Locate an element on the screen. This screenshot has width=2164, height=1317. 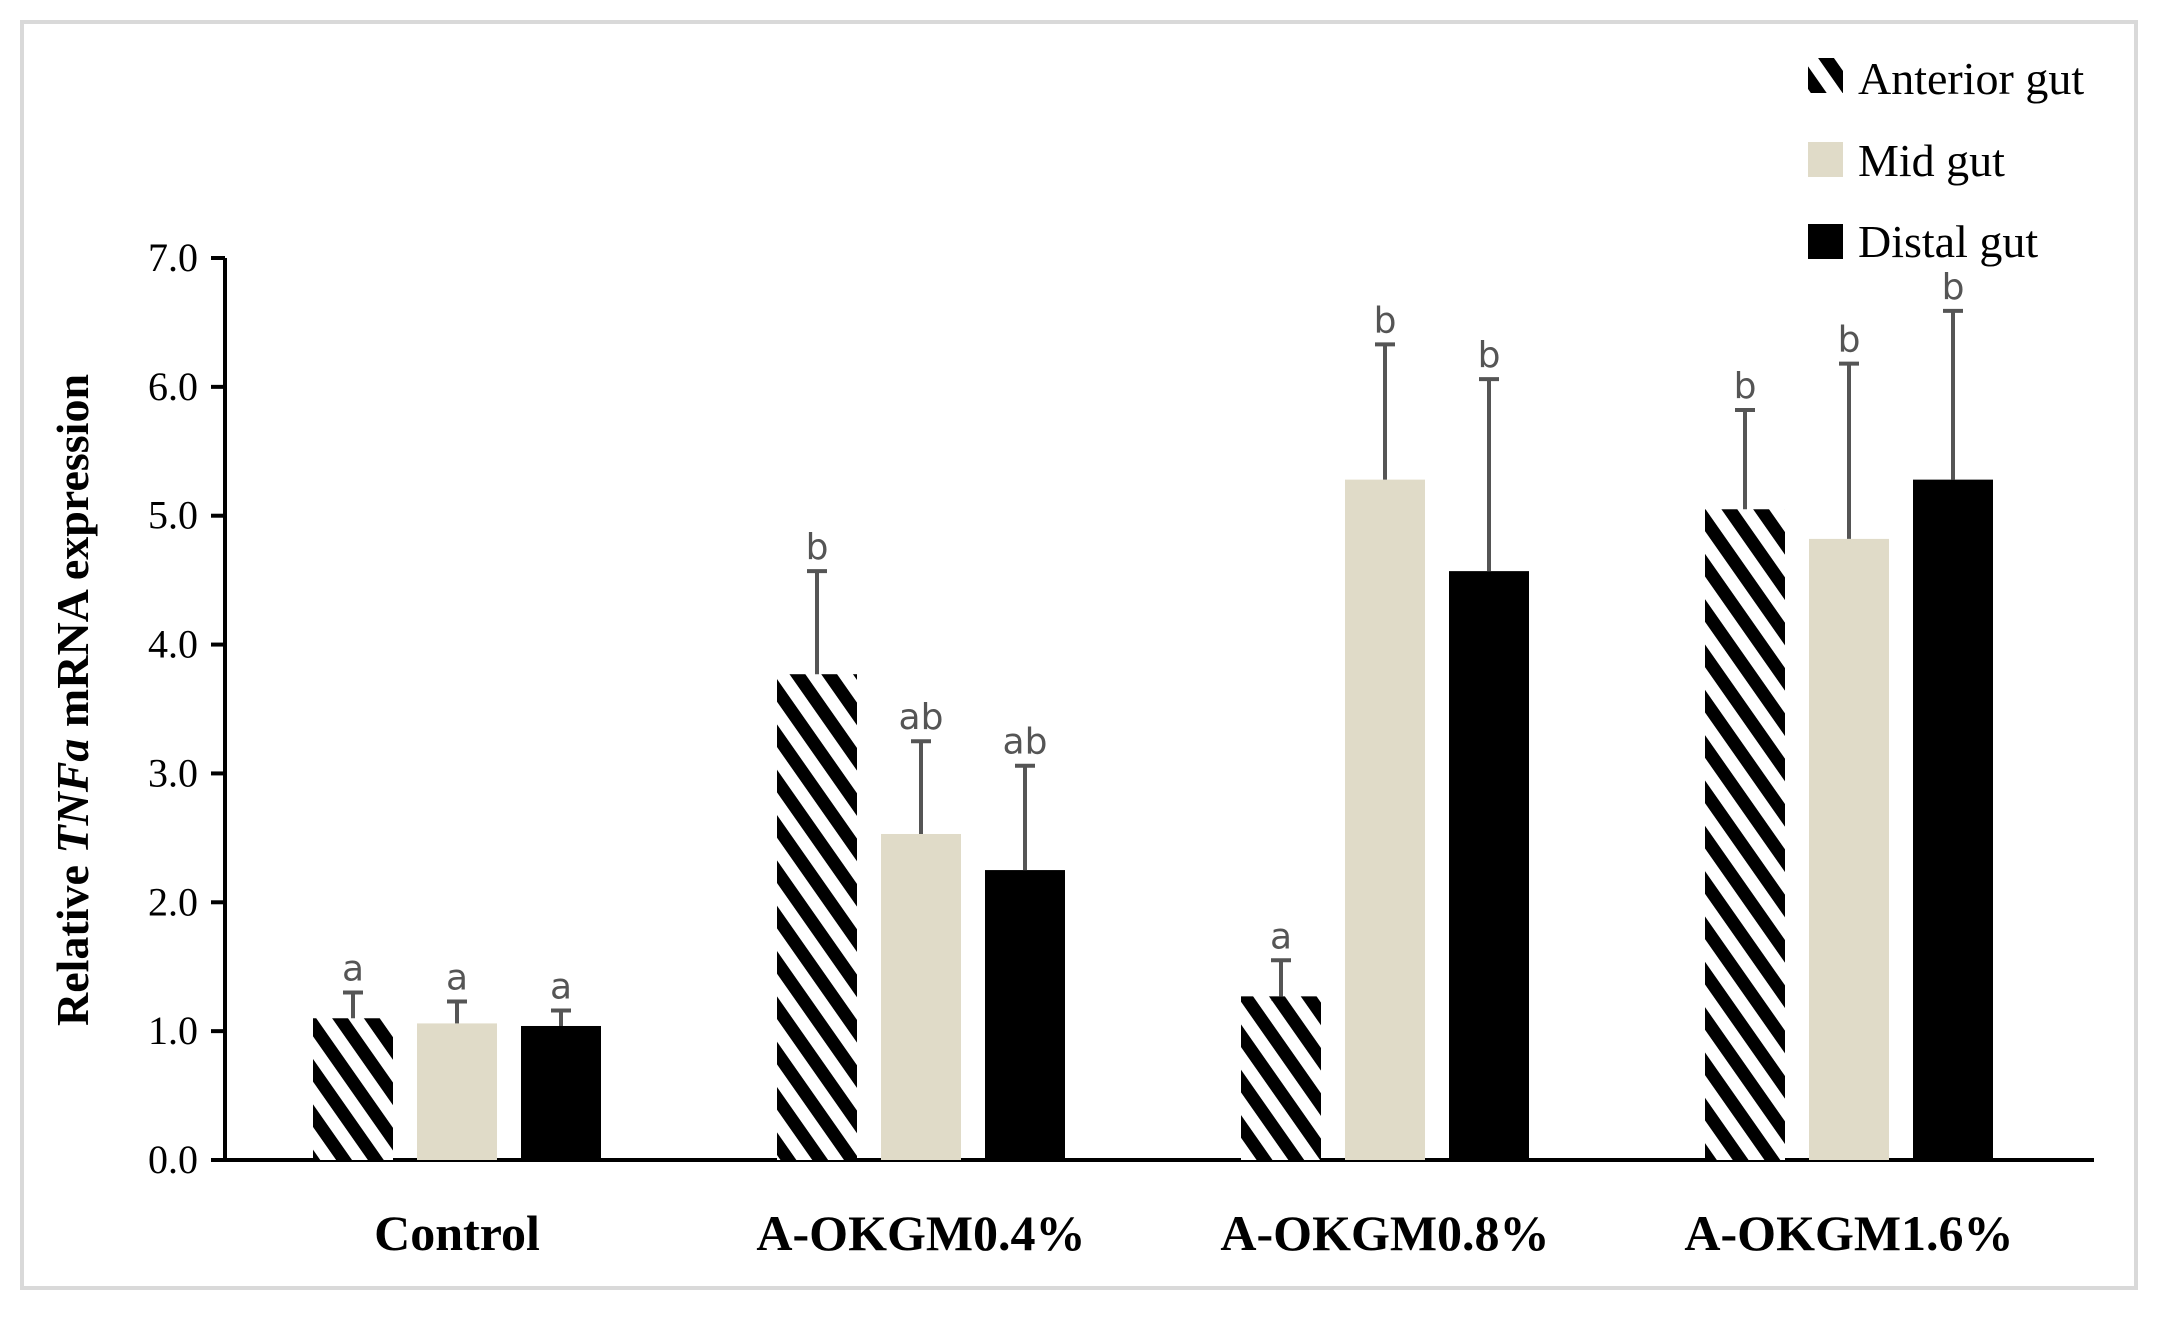
y-tick-label: 1.0 is located at coordinates (173, 1030).